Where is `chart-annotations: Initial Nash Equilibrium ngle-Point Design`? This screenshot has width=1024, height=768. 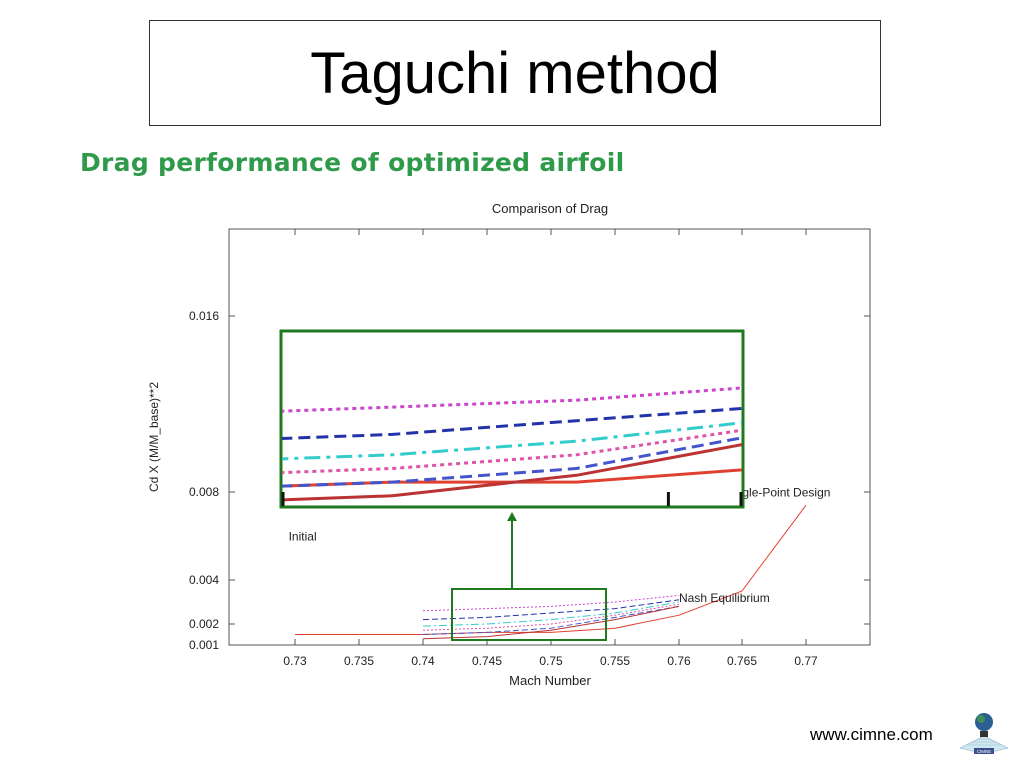 chart-annotations: Initial Nash Equilibrium ngle-Point Design is located at coordinates (560, 545).